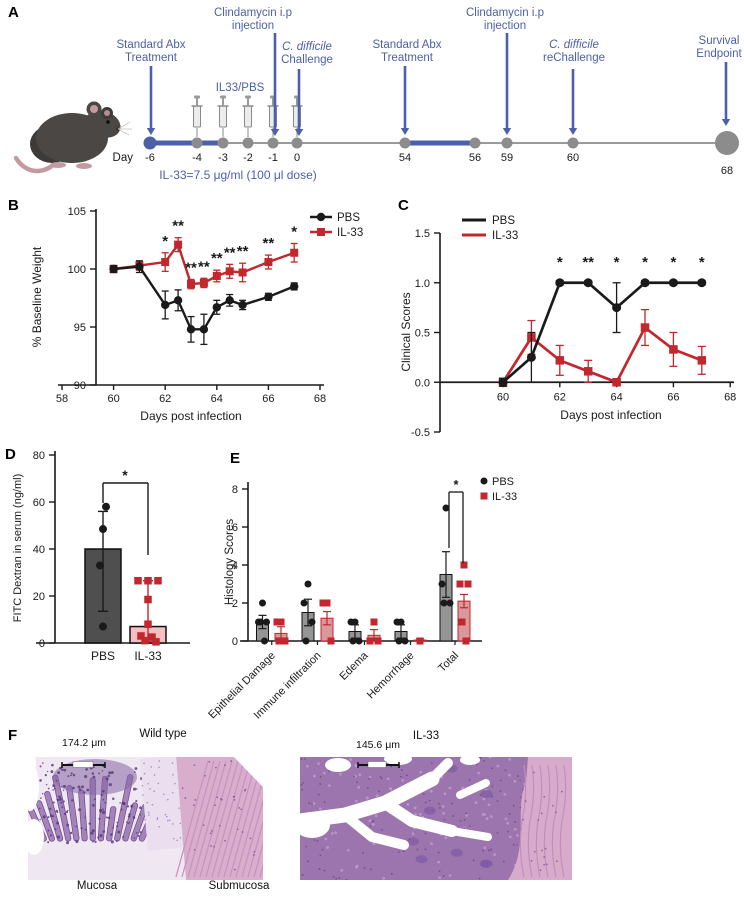 This screenshot has height=900, width=744. What do you see at coordinates (217, 399) in the screenshot?
I see `x-tick-label: 64` at bounding box center [217, 399].